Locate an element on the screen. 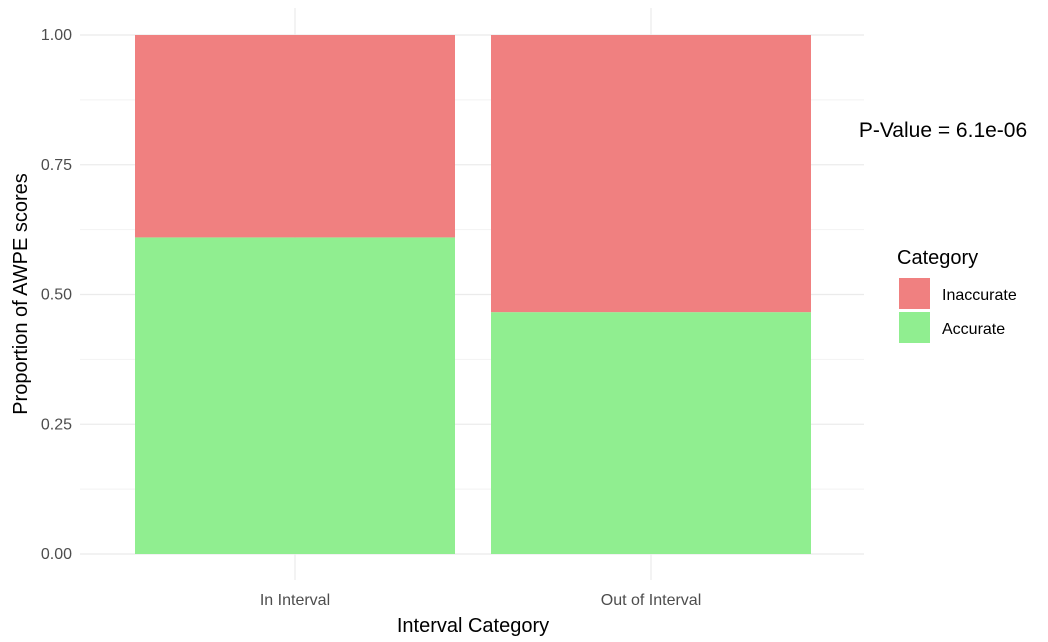 The height and width of the screenshot is (642, 1048). legend-key-accurate is located at coordinates (914, 327).